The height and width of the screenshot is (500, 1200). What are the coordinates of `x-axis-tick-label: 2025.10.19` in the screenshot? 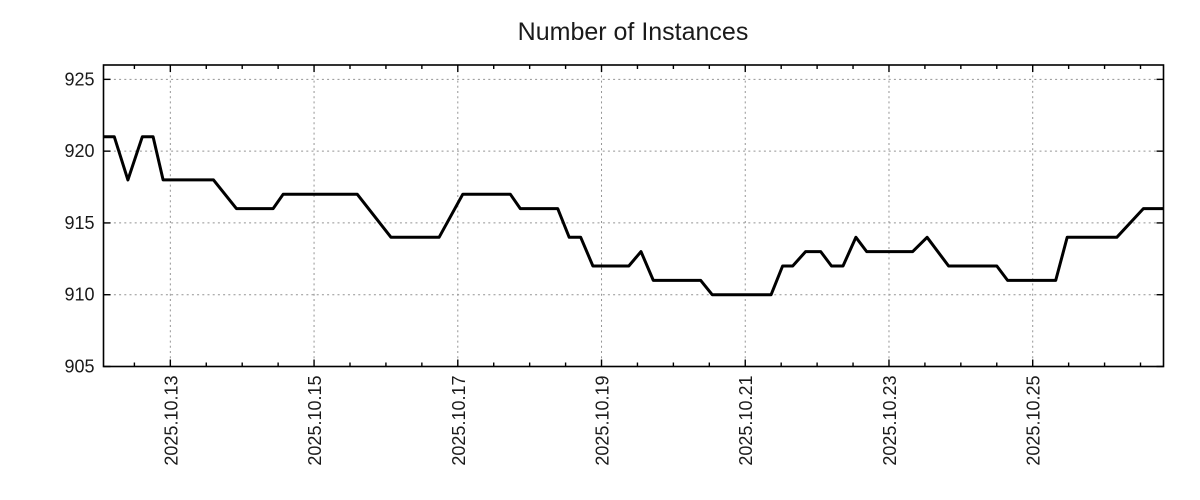 It's located at (603, 421).